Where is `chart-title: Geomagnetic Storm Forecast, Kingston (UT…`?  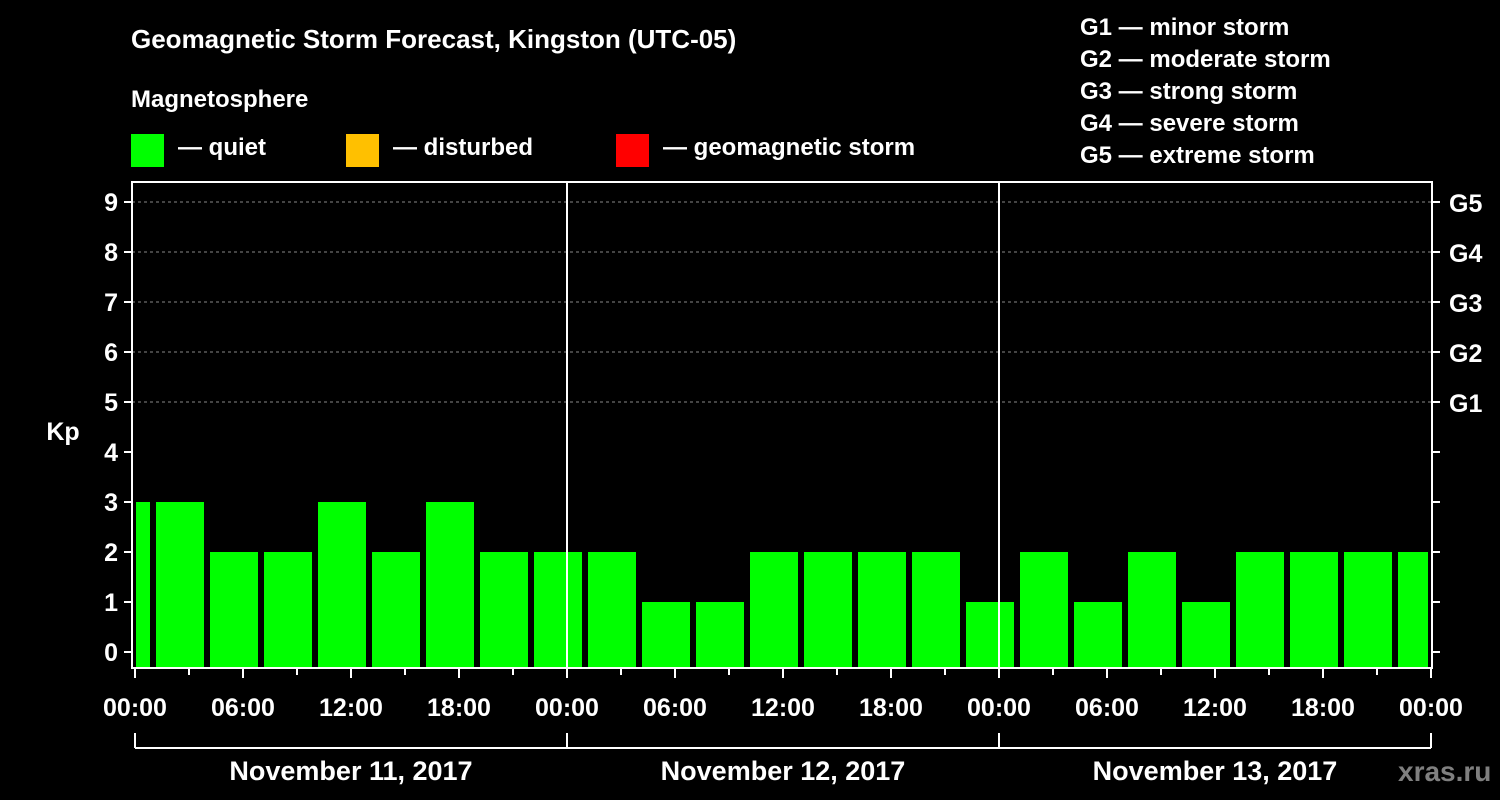
chart-title: Geomagnetic Storm Forecast, Kingston (UT… is located at coordinates (434, 39).